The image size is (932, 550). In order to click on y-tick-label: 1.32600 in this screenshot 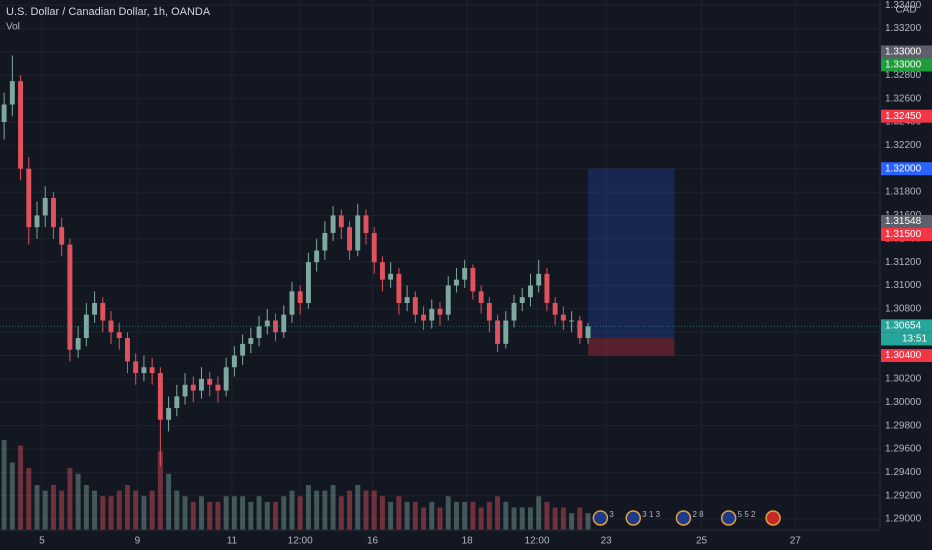, I will do `click(903, 98)`.